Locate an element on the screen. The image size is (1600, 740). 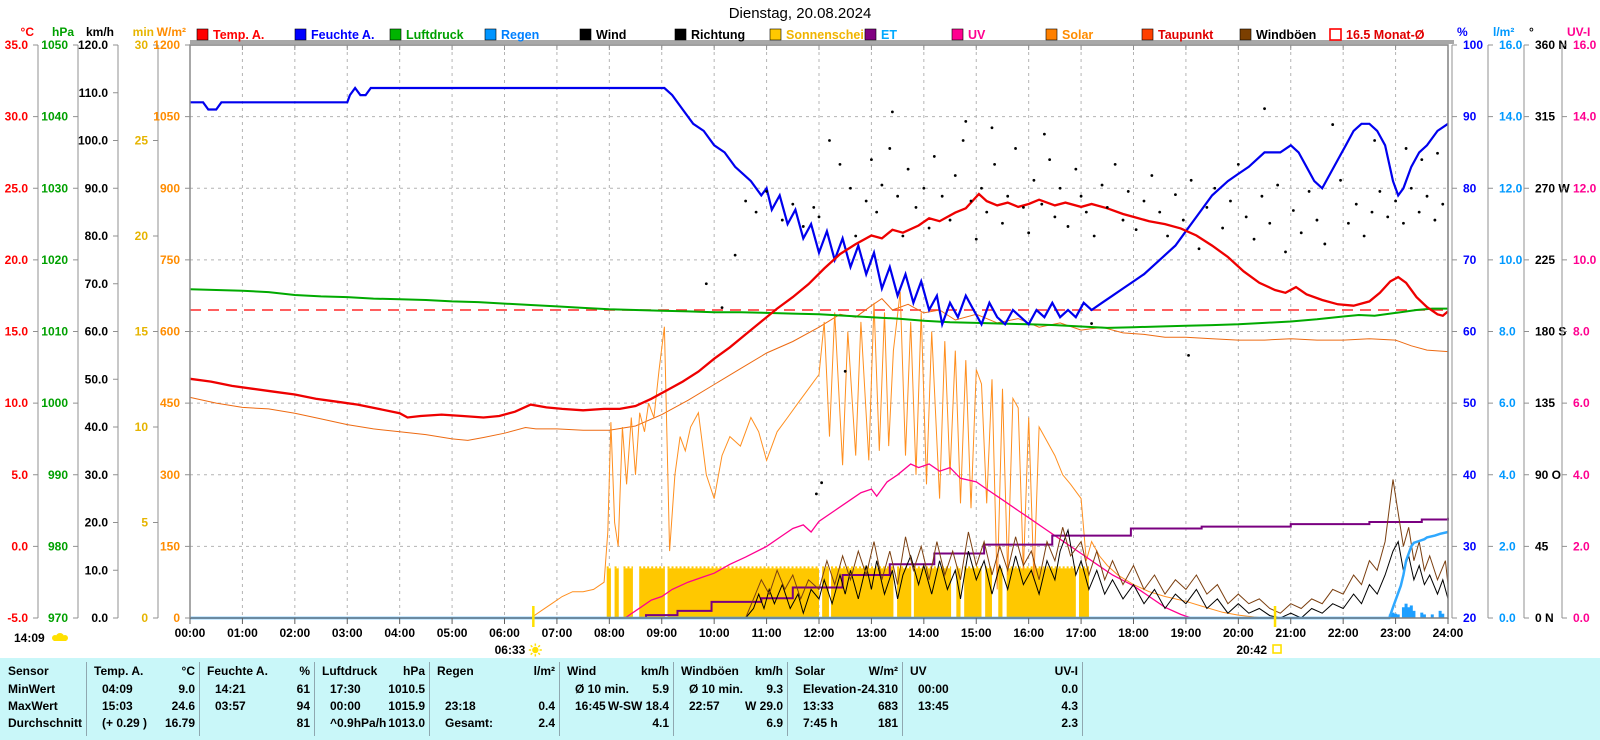
axis-value: 30.0 is located at coordinates (17, 117).